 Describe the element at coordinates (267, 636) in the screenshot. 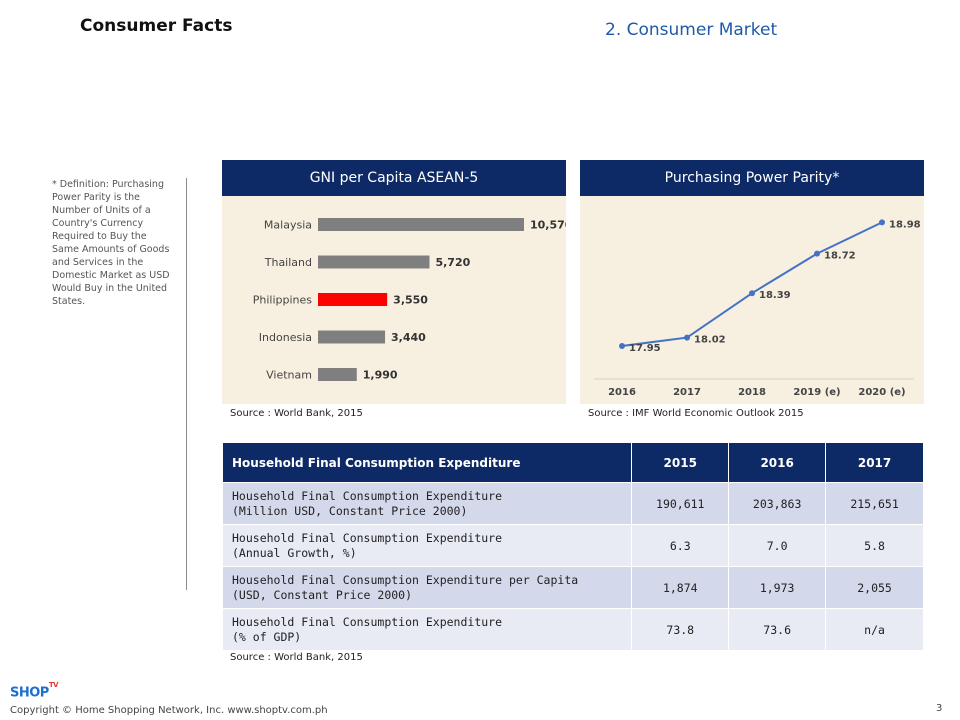

I see `row-label-unit: (% of GDP)` at that location.